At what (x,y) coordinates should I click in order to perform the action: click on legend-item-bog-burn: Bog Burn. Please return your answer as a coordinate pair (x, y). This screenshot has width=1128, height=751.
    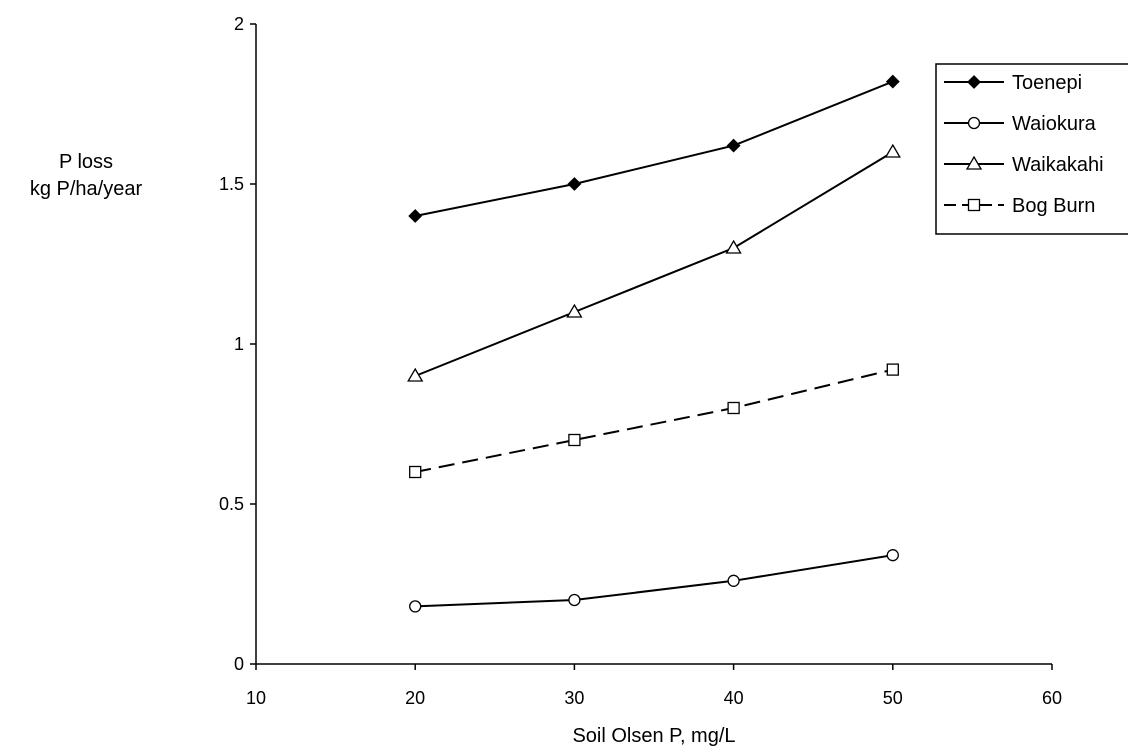
    Looking at the image, I should click on (1019, 206).